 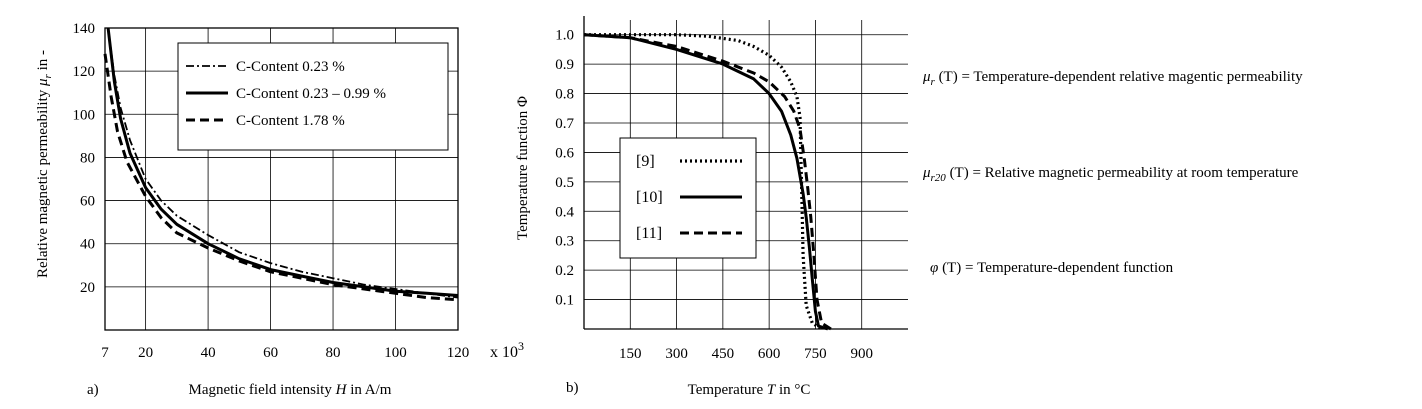 What do you see at coordinates (84, 72) in the screenshot?
I see `chart-a-ytick-label: 120` at bounding box center [84, 72].